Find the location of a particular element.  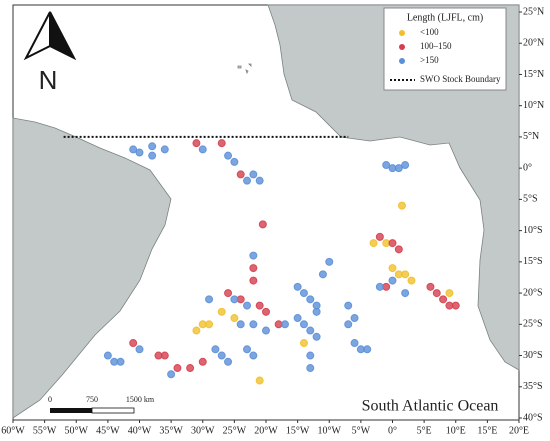

x-tick-label: 45°W is located at coordinates (108, 430).